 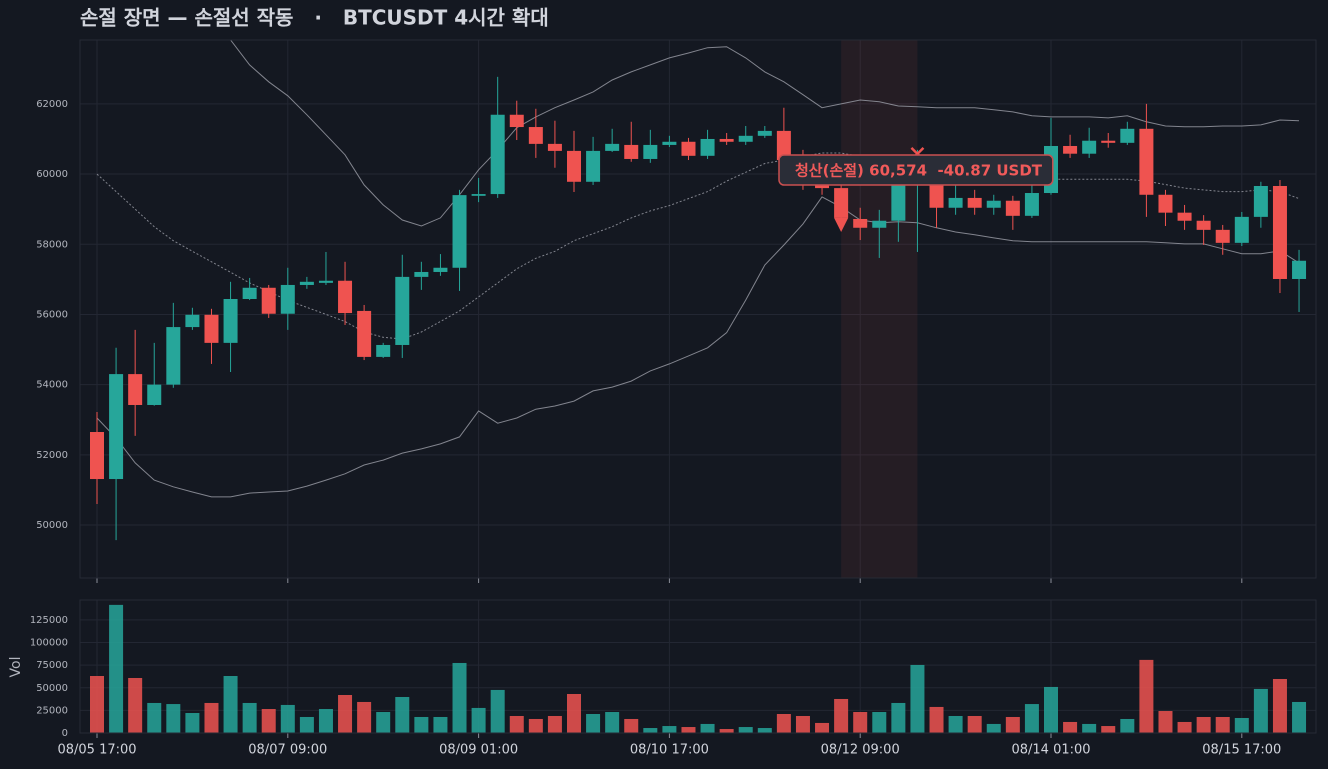 What do you see at coordinates (669, 750) in the screenshot?
I see `x-tick-label: 08/10 17:00` at bounding box center [669, 750].